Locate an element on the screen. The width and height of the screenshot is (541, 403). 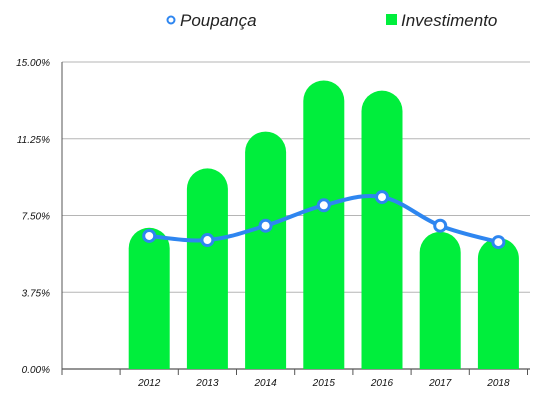
x-axis-ticks: 2012 2013 2014 2015 2016 2017 2018 is located at coordinates (323, 383).